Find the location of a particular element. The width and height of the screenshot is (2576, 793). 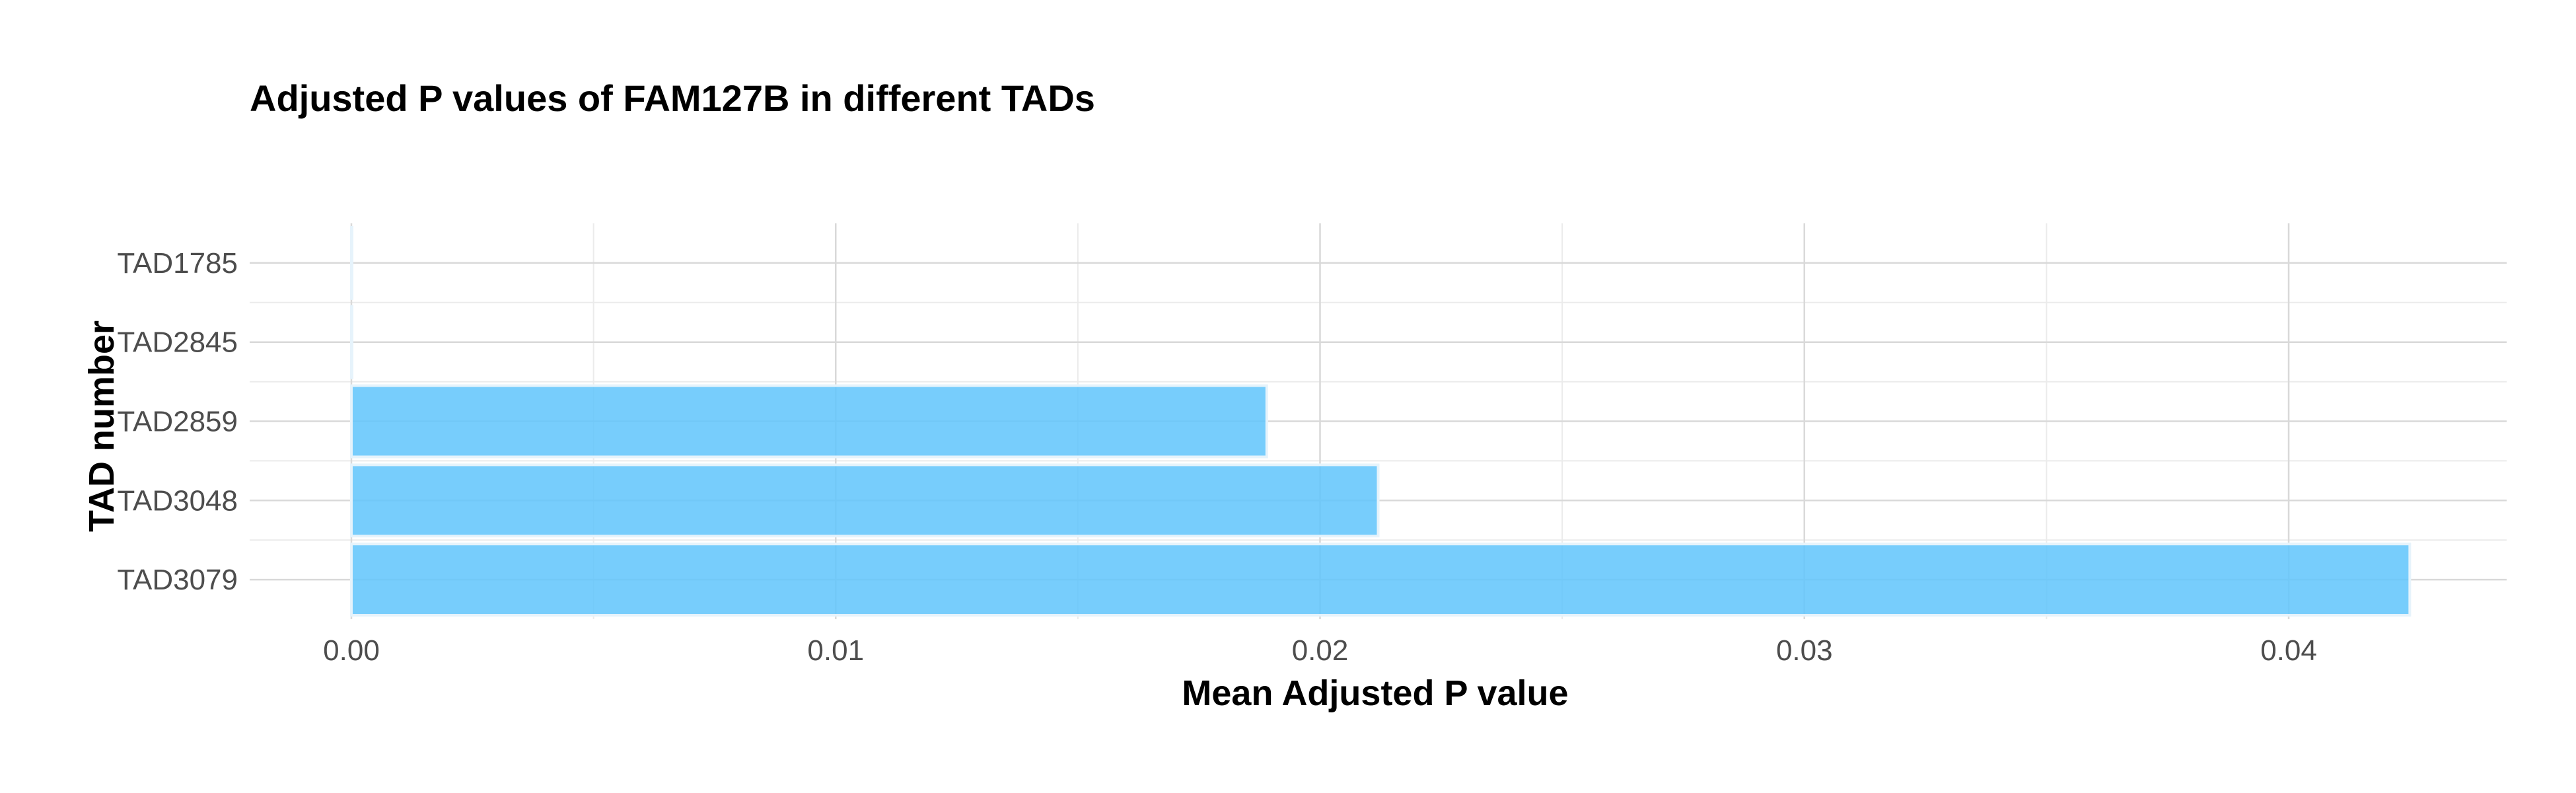

y-tick-label: TAD3048 is located at coordinates (177, 500).